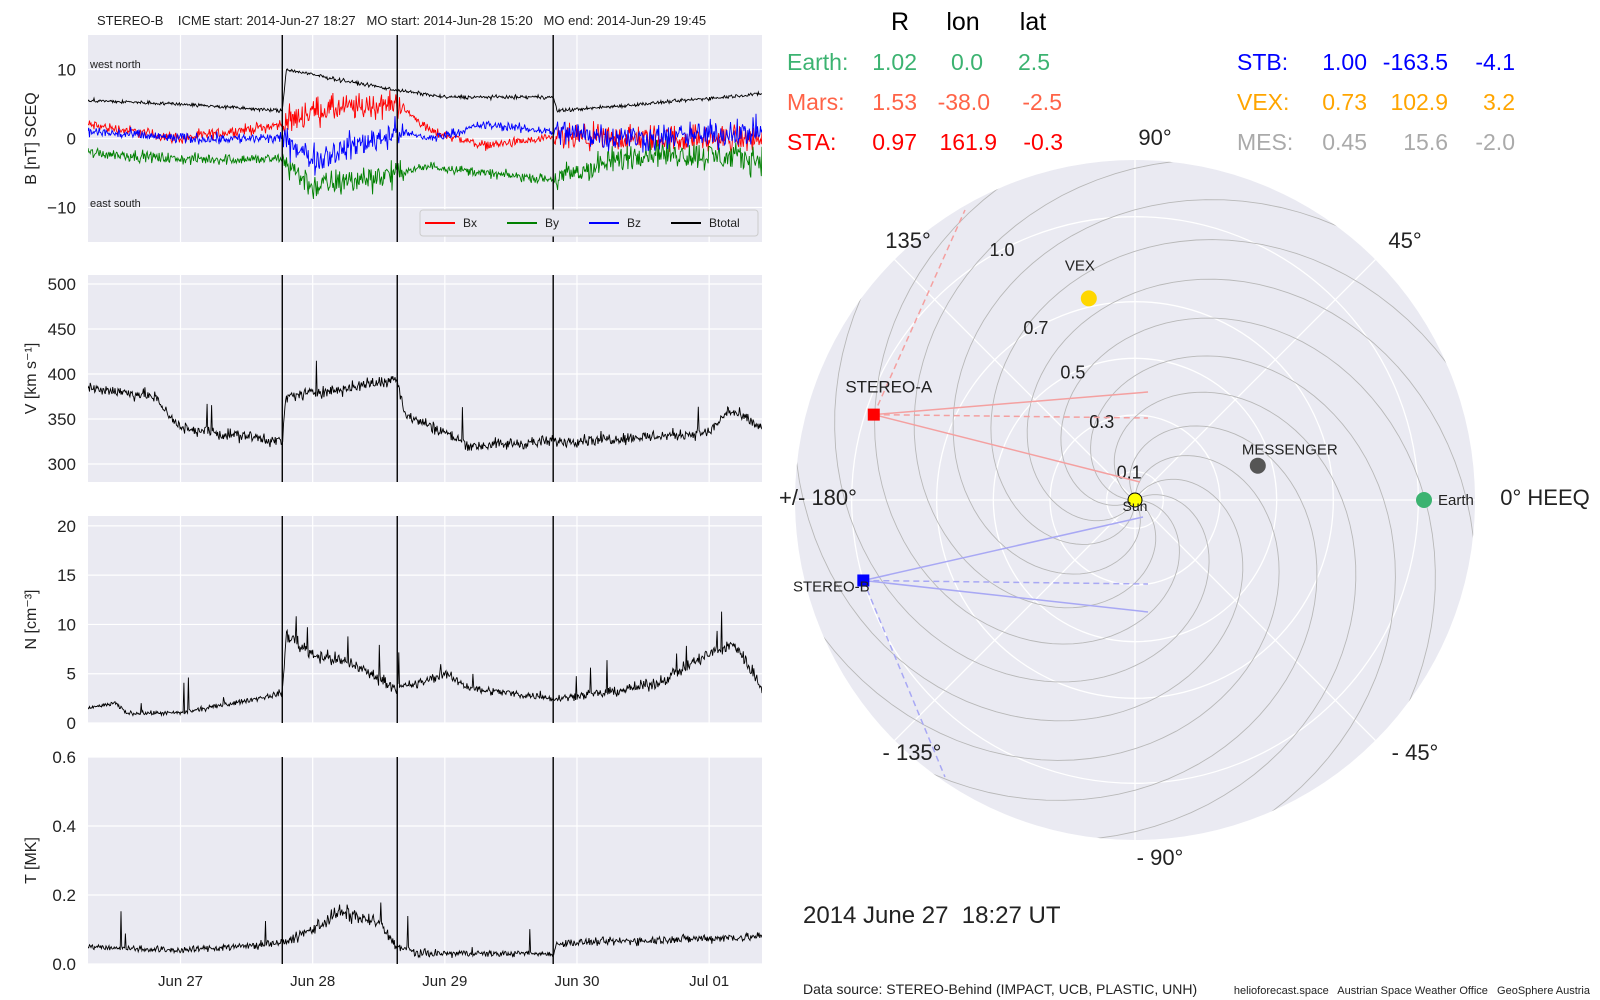 This screenshot has width=1600, height=1000. I want to click on series-line-t, so click(425, 930).